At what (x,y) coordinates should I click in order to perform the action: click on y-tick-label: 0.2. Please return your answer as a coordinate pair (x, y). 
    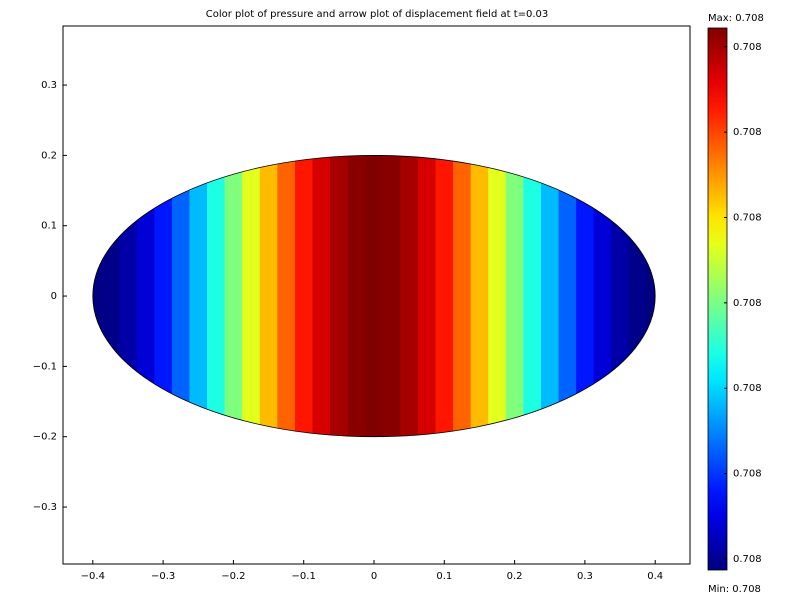
    Looking at the image, I should click on (49, 155).